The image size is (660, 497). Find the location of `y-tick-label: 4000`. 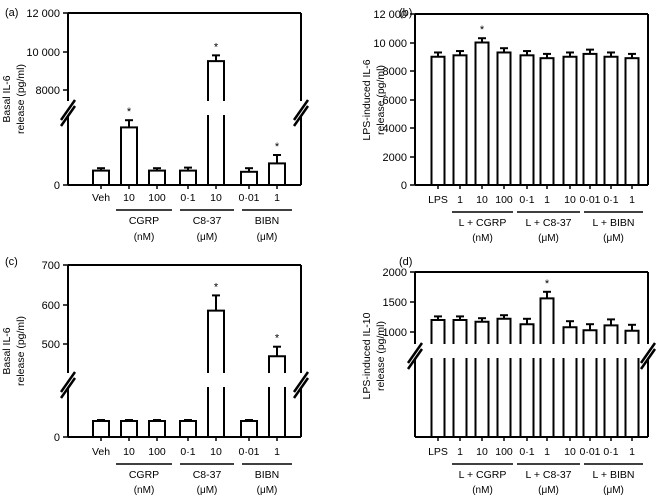

y-tick-label: 4000 is located at coordinates (395, 129).